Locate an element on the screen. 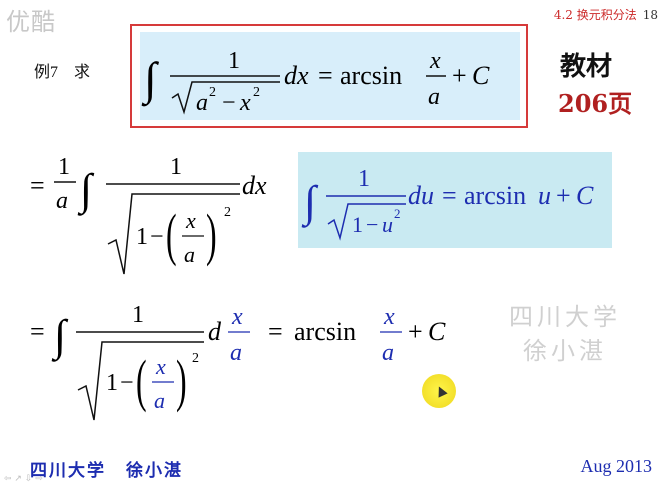  section-title: 4.2 换元积分法 is located at coordinates (595, 15).